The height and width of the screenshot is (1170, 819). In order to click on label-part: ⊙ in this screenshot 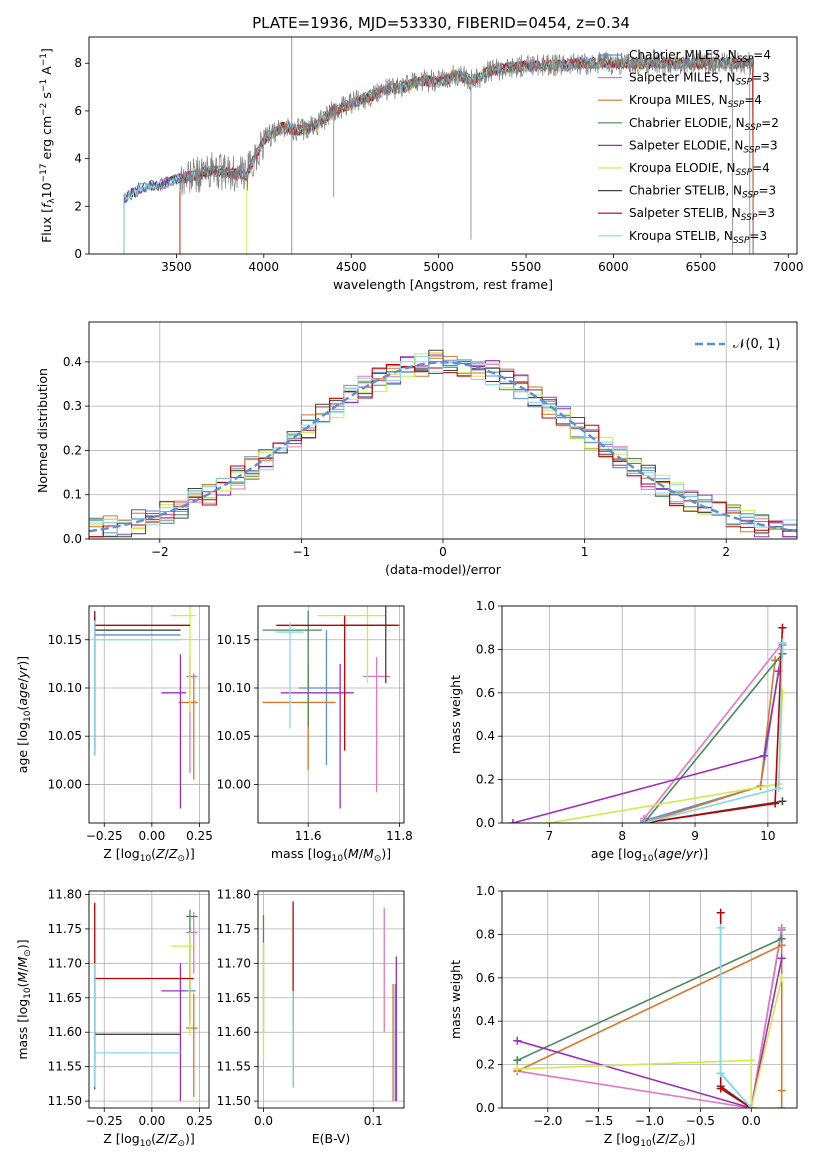, I will do `click(181, 1144)`.